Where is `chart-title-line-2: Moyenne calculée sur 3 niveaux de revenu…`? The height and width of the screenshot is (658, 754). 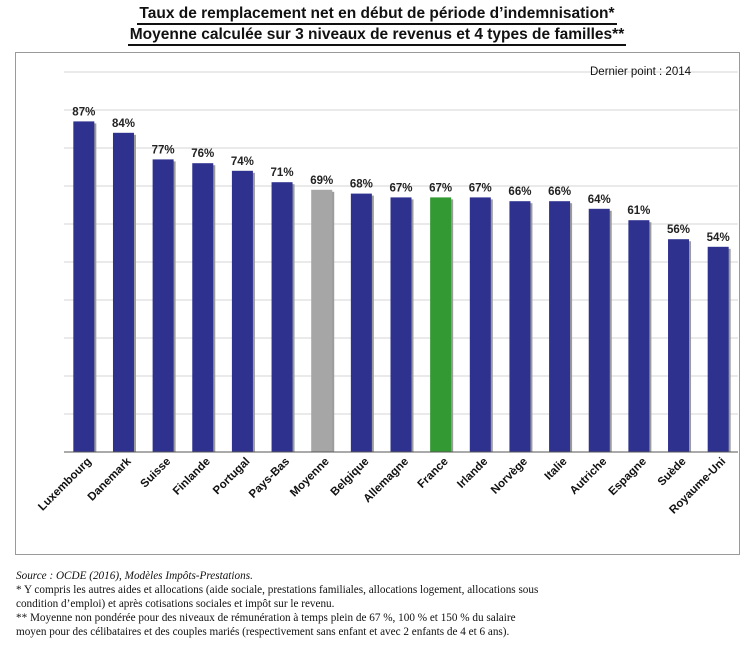
chart-title-line-2: Moyenne calculée sur 3 niveaux de revenu… is located at coordinates (377, 35).